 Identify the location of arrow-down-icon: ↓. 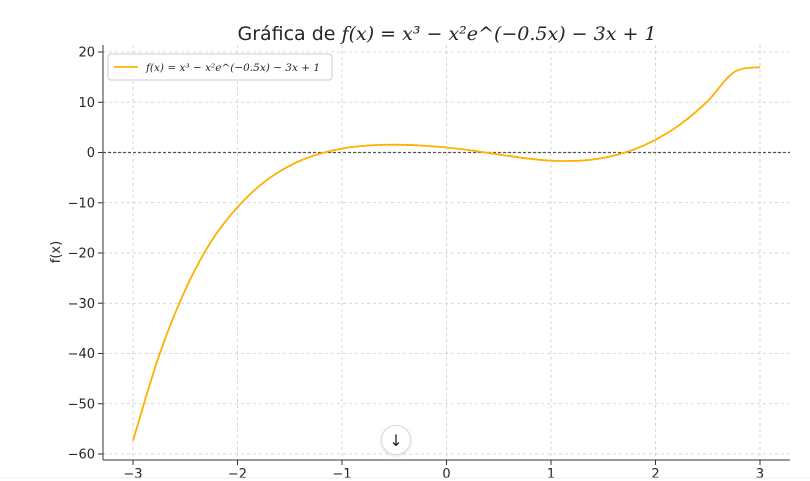
(396, 440).